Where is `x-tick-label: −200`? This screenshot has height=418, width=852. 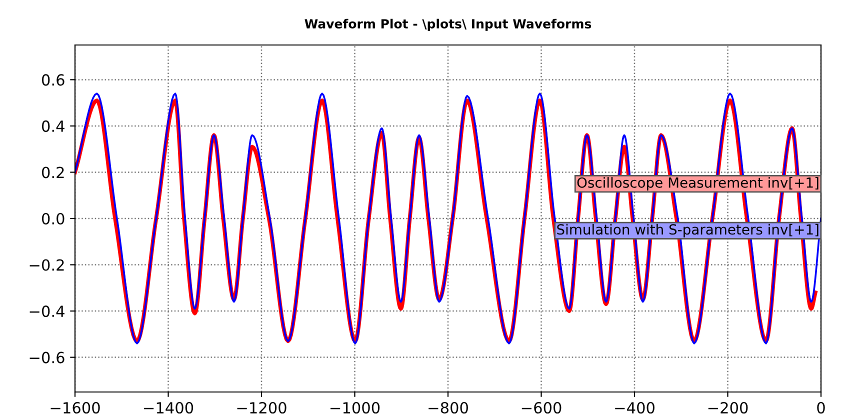
x-tick-label: −200 is located at coordinates (728, 408).